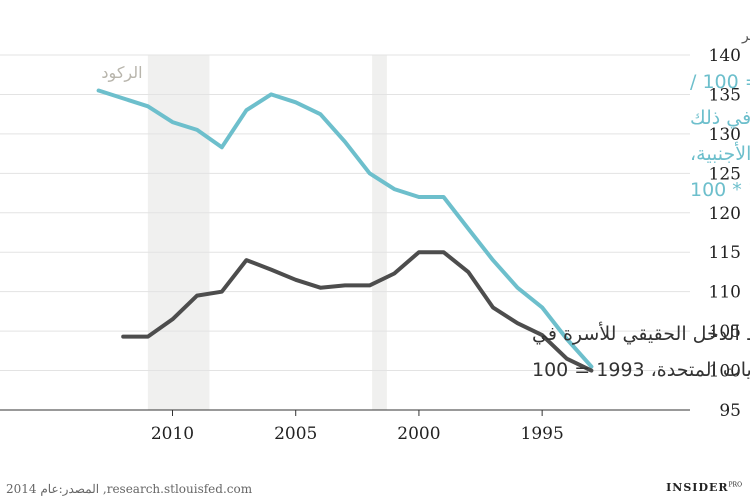 The width and height of the screenshot is (750, 500). Describe the element at coordinates (725, 135) in the screenshot. I see `y-tick-label-130: 130` at that location.